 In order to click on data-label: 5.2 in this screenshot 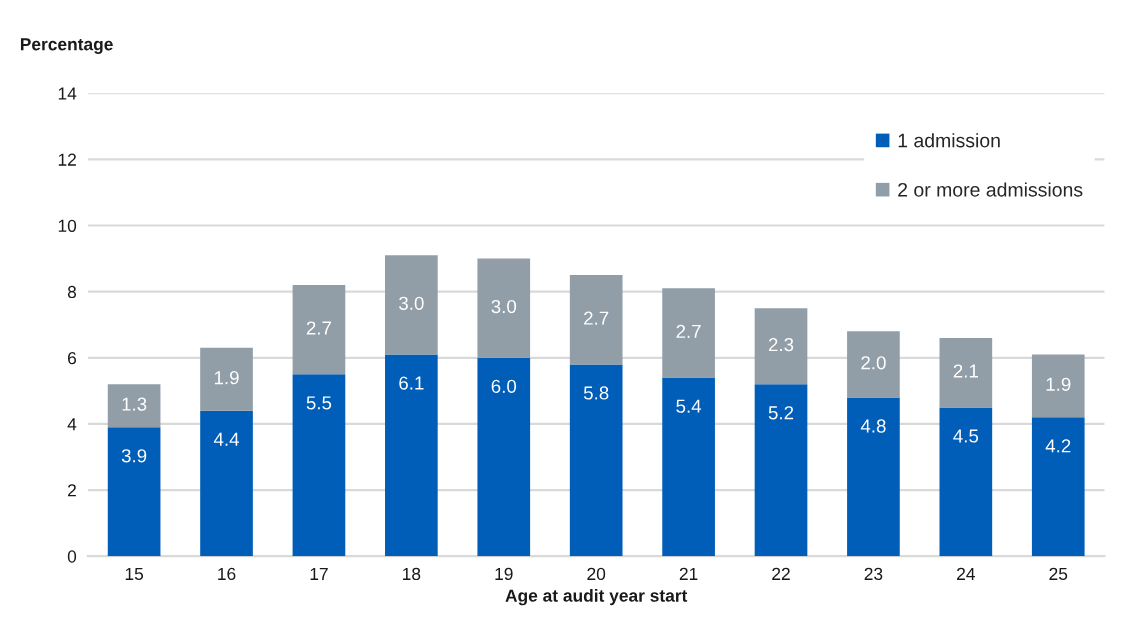, I will do `click(781, 413)`.